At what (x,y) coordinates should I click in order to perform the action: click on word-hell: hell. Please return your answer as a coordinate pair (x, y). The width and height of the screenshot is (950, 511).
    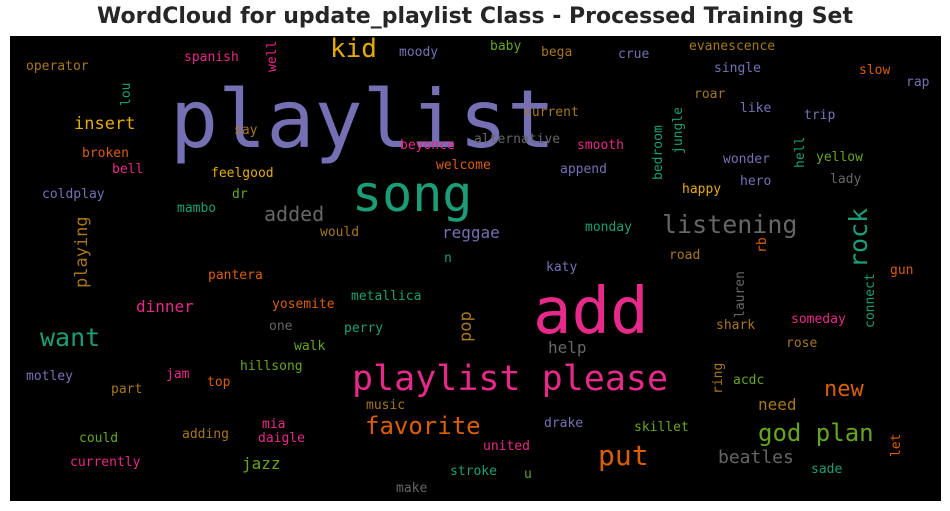
    Looking at the image, I should click on (800, 152).